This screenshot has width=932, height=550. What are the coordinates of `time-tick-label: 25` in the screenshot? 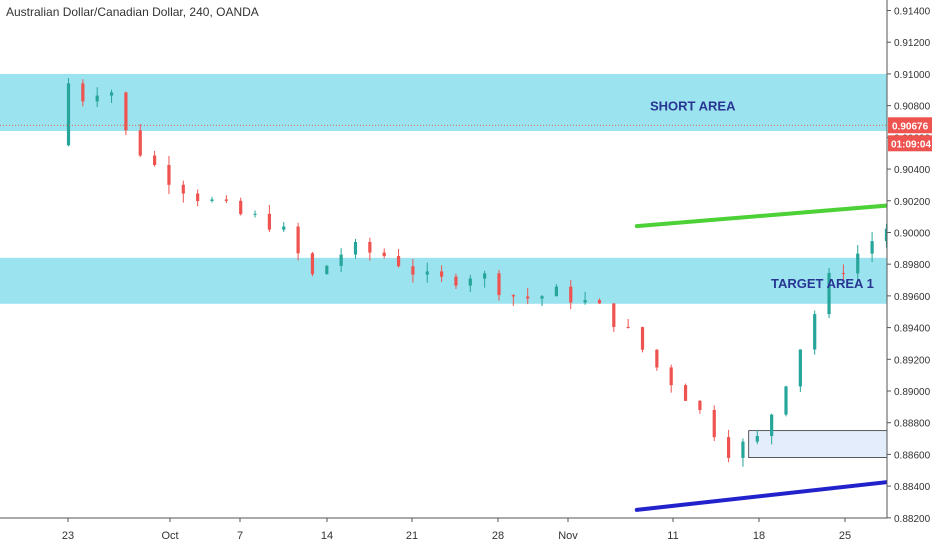 It's located at (845, 536).